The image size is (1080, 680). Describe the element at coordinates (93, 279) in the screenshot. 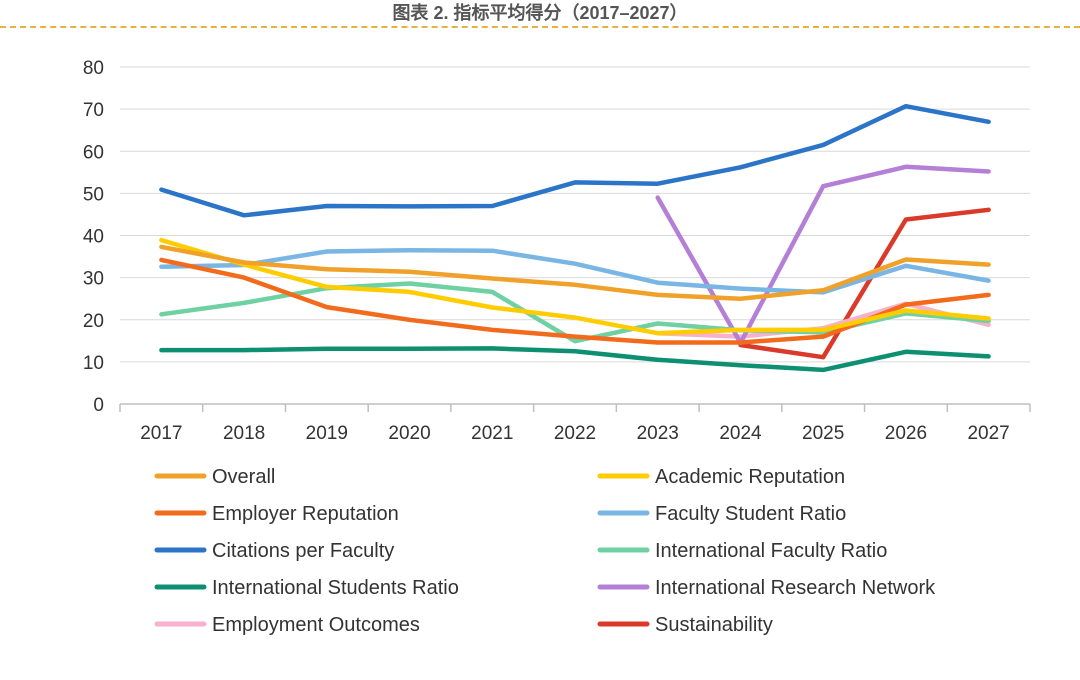

I see `y-tick-label: 30` at that location.